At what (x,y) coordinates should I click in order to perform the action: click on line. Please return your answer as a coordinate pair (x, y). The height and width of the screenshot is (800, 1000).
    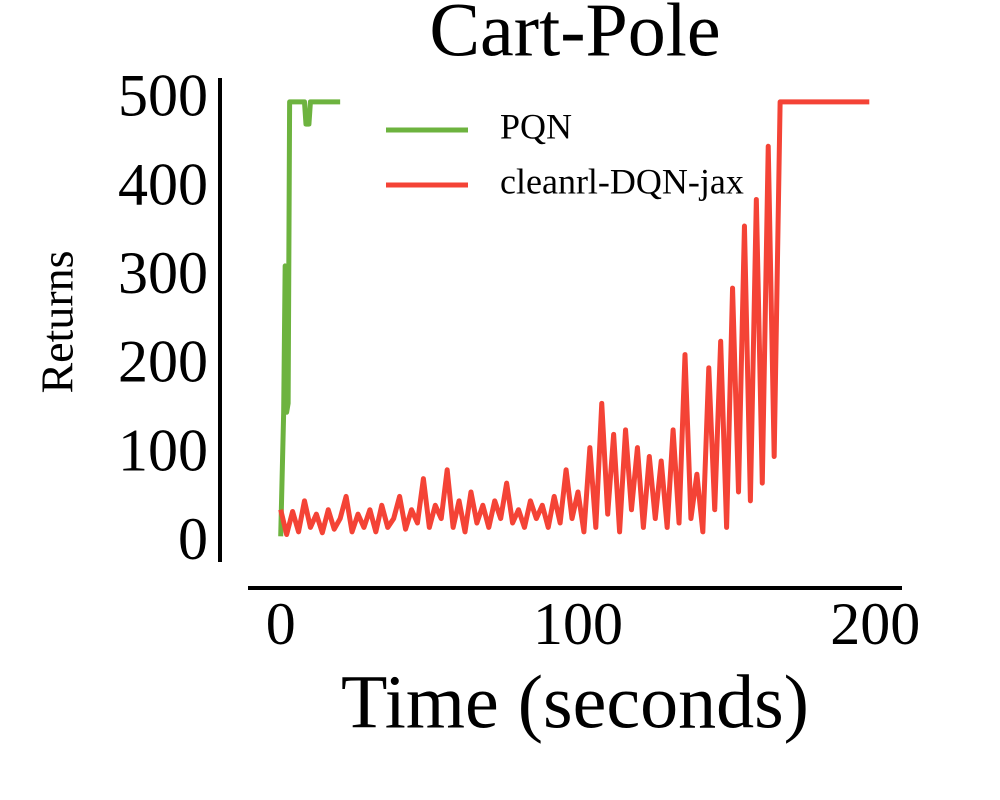
    Looking at the image, I should click on (309, 318).